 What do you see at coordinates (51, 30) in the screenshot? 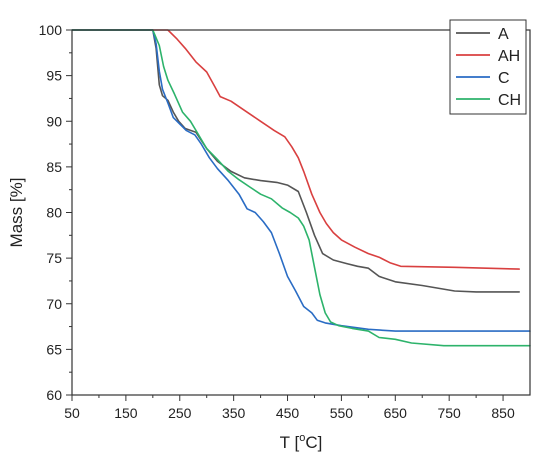
I see `y-tick-label: 100` at bounding box center [51, 30].